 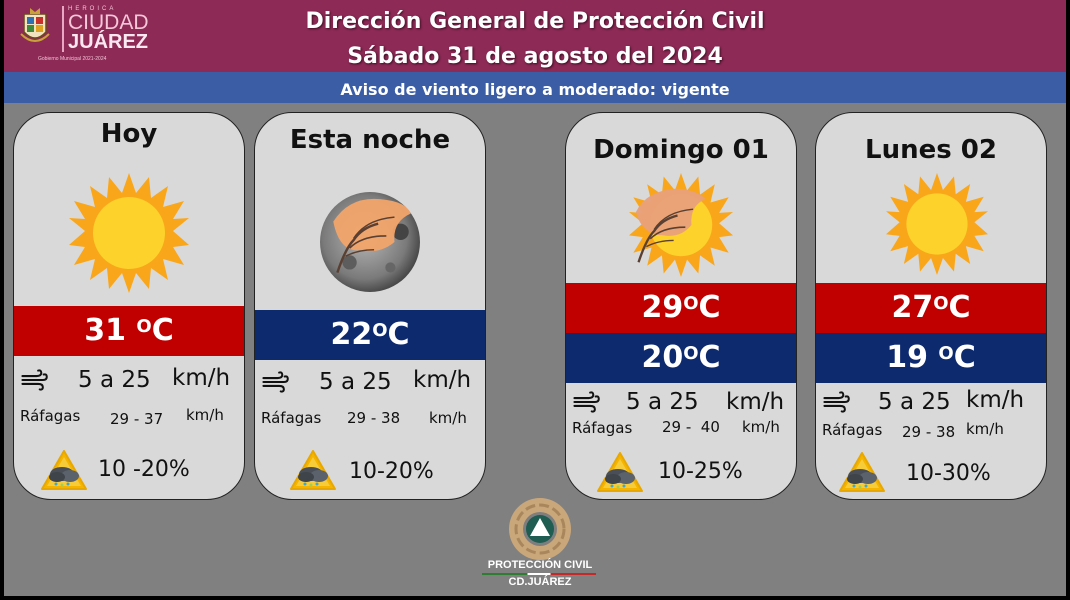 What do you see at coordinates (108, 22) in the screenshot?
I see `logo-ciudad: CIUDAD` at bounding box center [108, 22].